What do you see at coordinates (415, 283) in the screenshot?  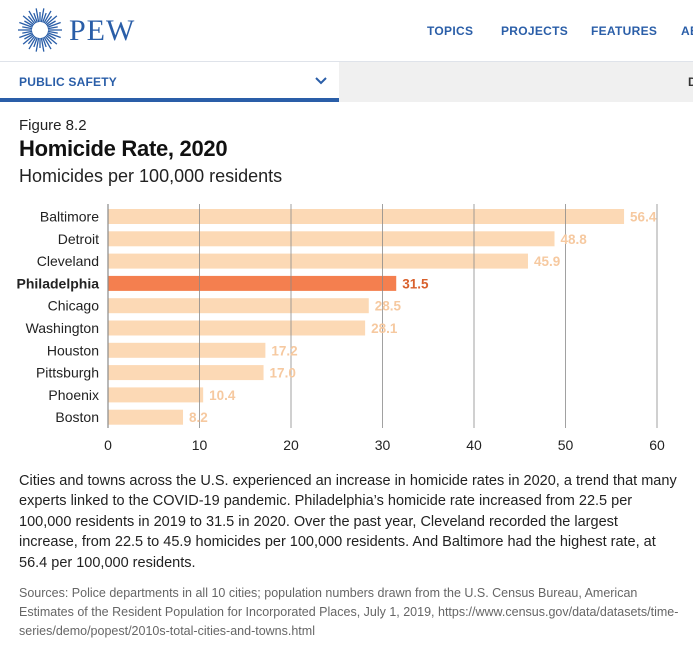 I see `value-label: 31.5` at bounding box center [415, 283].